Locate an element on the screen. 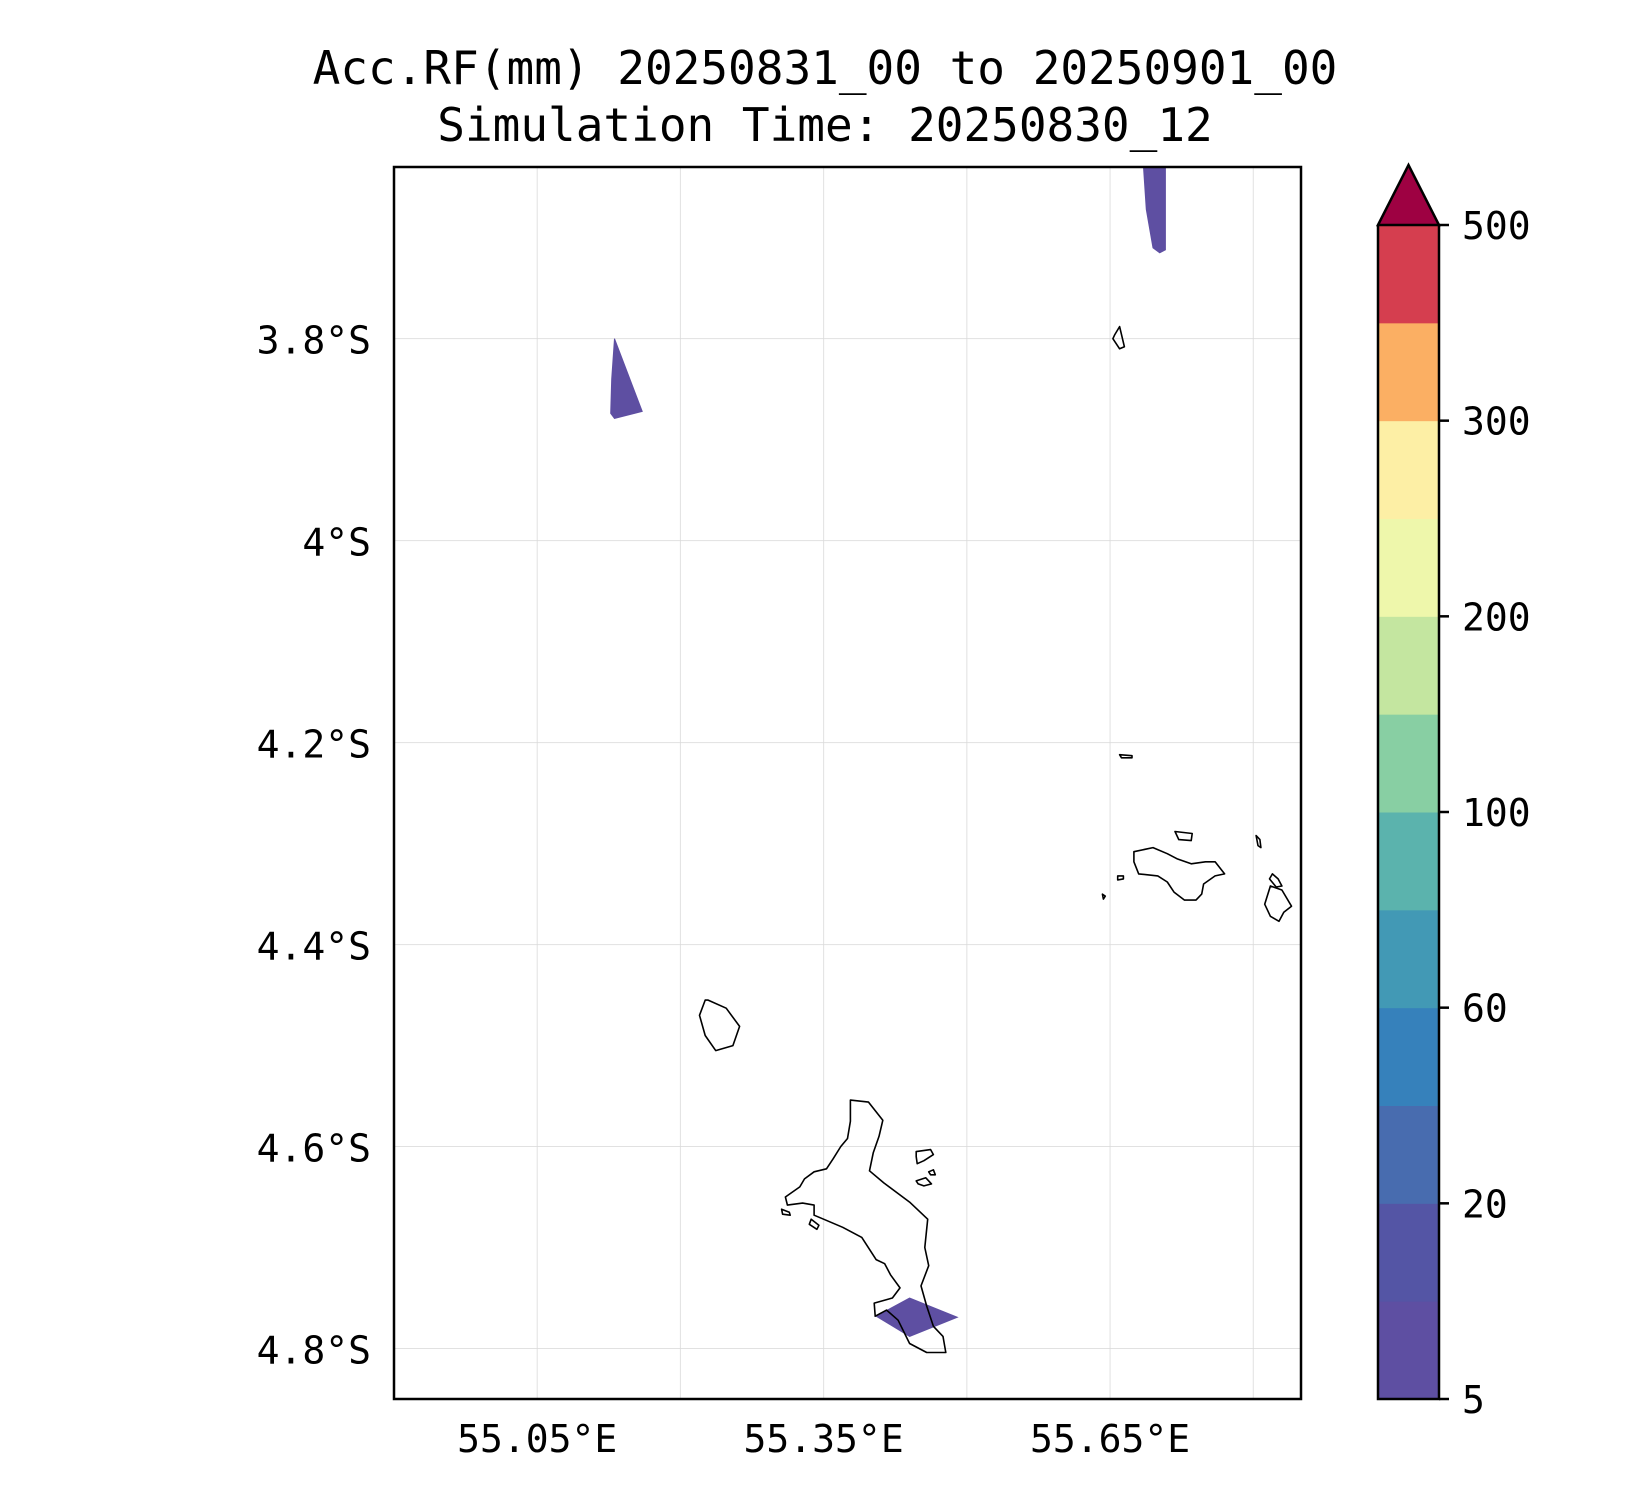 The width and height of the screenshot is (1650, 1500). lat-tick-label: 4.6°S is located at coordinates (314, 1149).